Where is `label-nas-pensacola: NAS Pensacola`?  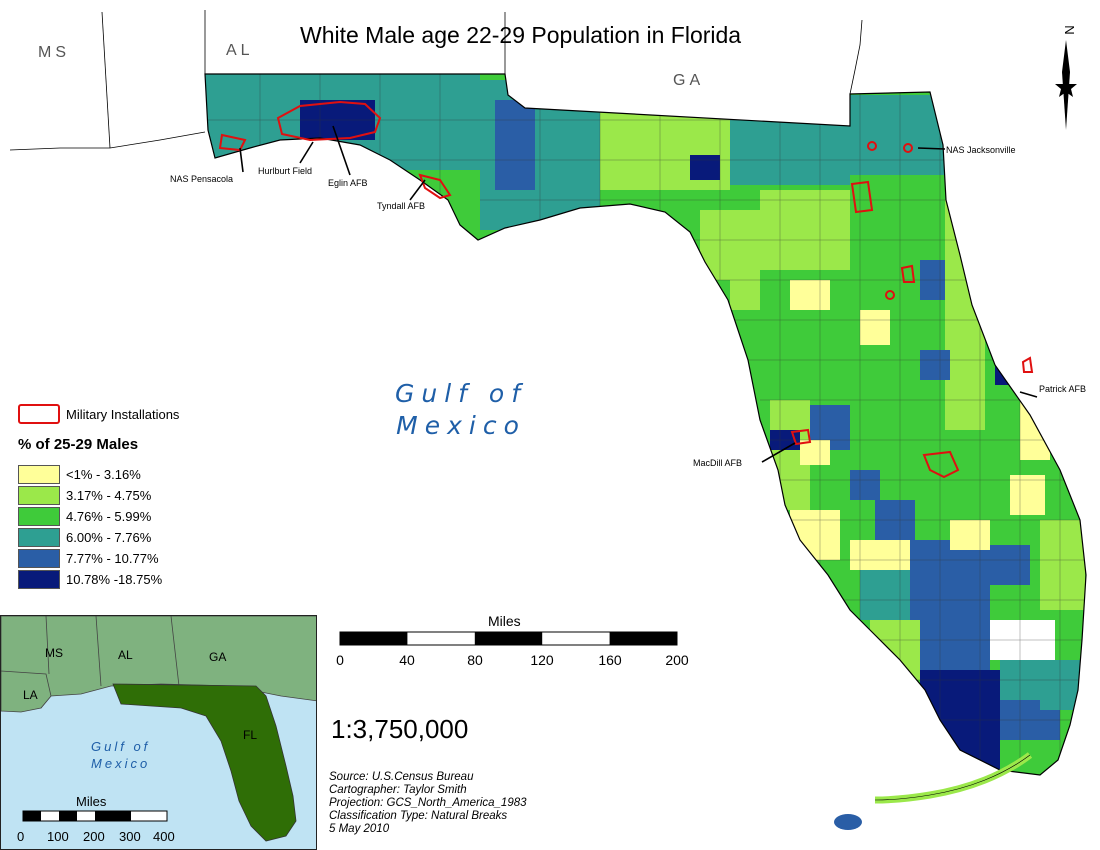 label-nas-pensacola: NAS Pensacola is located at coordinates (202, 179).